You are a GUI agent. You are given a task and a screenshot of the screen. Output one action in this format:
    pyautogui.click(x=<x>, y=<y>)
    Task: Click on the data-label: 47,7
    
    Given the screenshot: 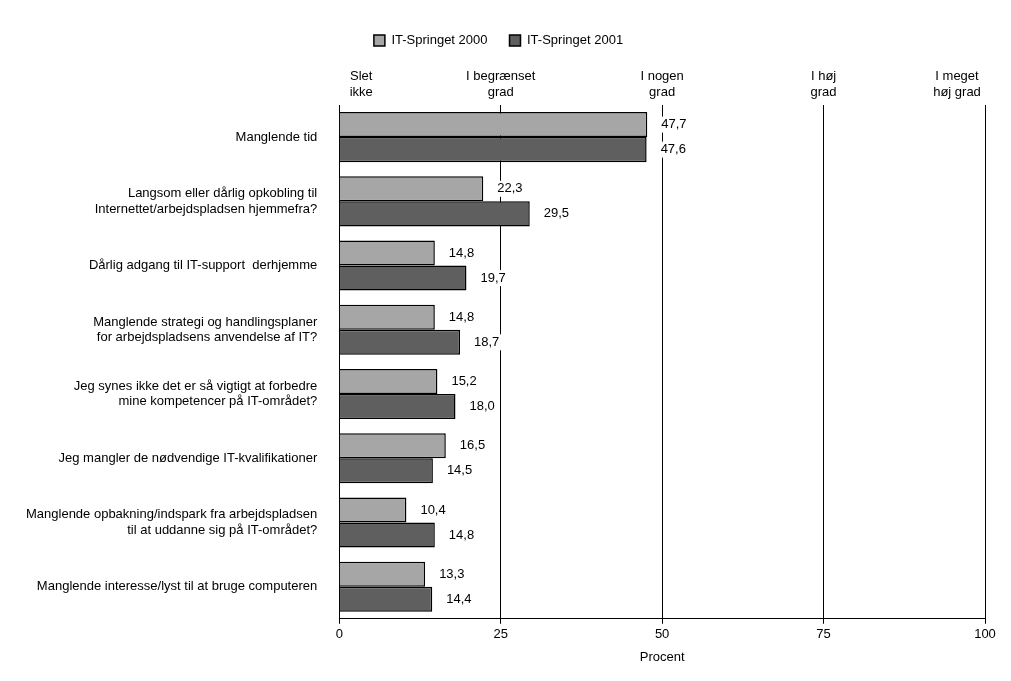 What is the action you would take?
    pyautogui.click(x=674, y=124)
    